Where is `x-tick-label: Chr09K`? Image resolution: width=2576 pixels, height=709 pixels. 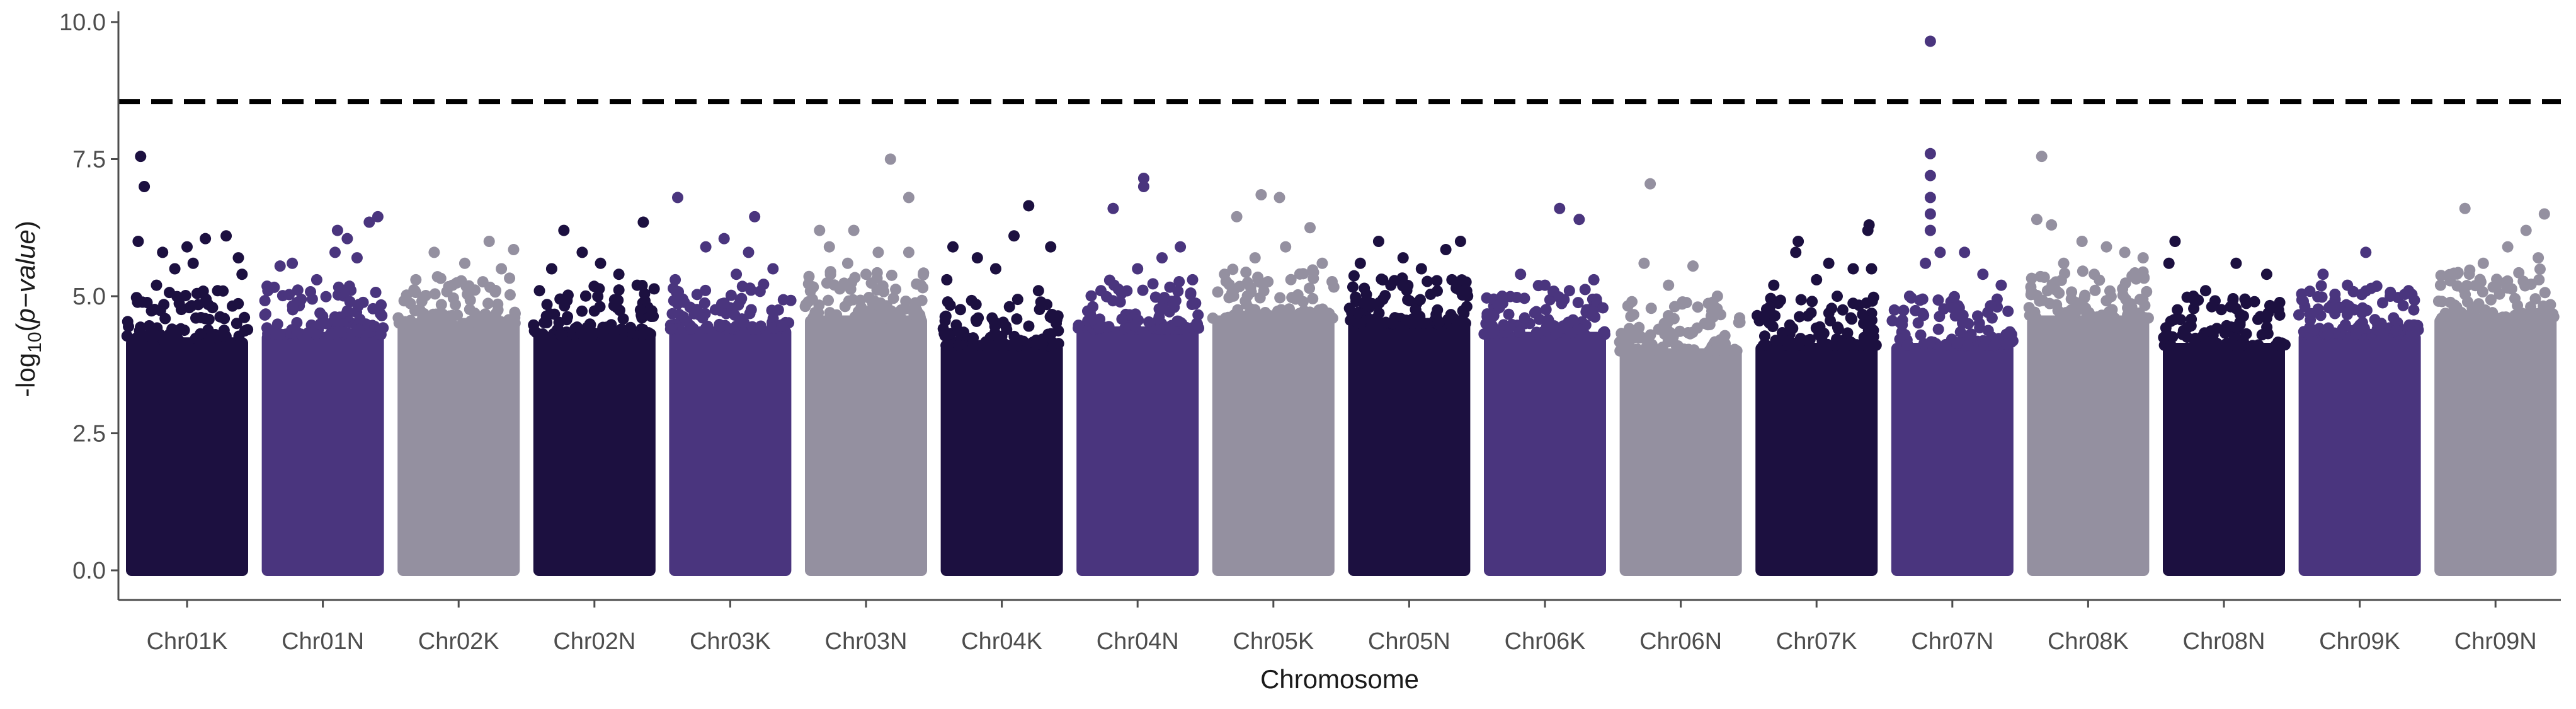 x-tick-label: Chr09K is located at coordinates (2359, 641).